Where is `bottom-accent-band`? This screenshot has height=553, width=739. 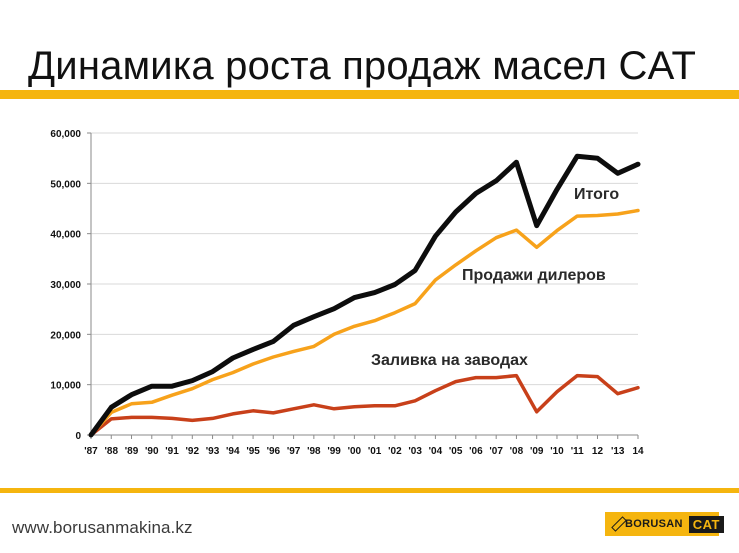 bottom-accent-band is located at coordinates (369, 490).